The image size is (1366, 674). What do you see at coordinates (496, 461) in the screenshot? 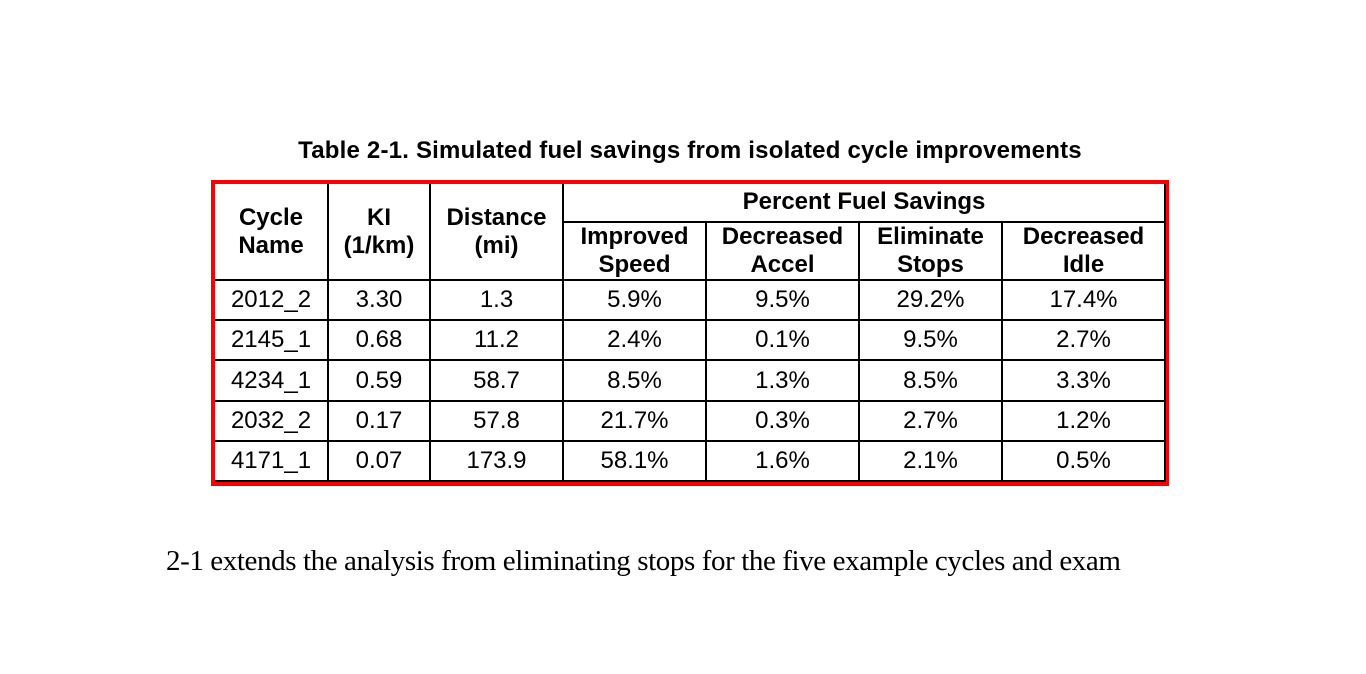
I see `cell-distance: 173.9` at bounding box center [496, 461].